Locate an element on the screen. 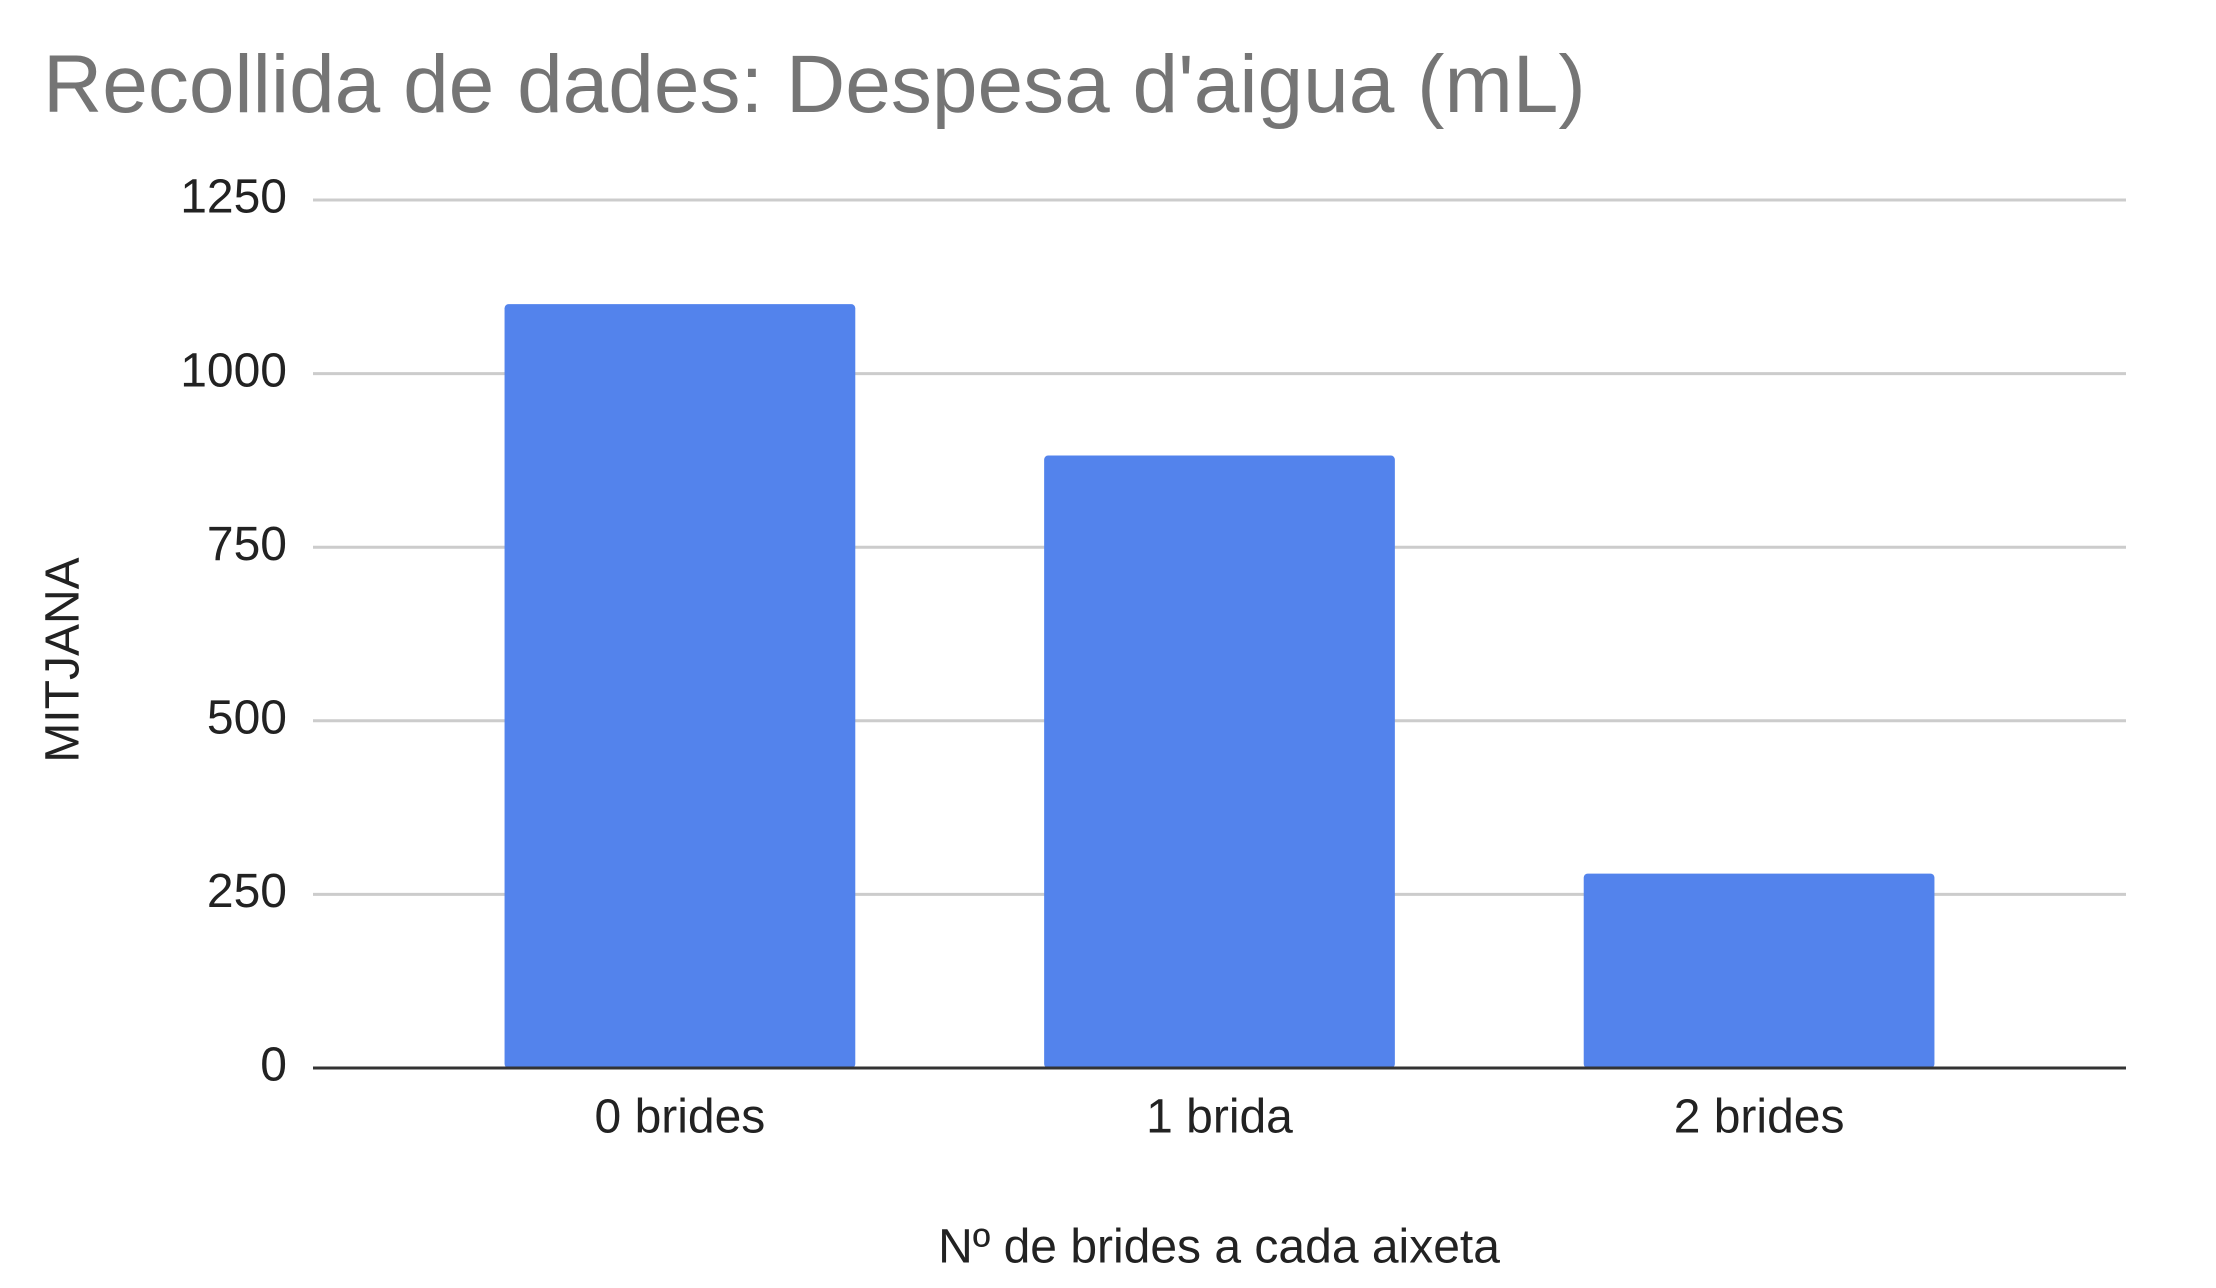 This screenshot has height=1288, width=2216. x-tick-label: 0 brides is located at coordinates (680, 1117).